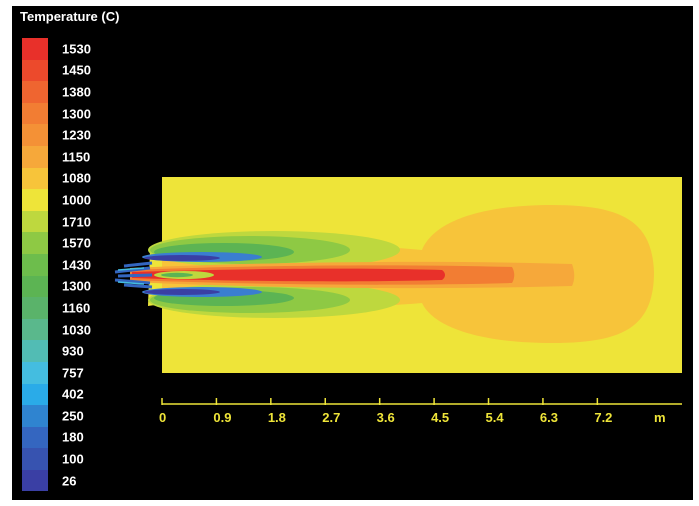 The height and width of the screenshot is (506, 699). I want to click on legend-level: 1380, so click(72, 92).